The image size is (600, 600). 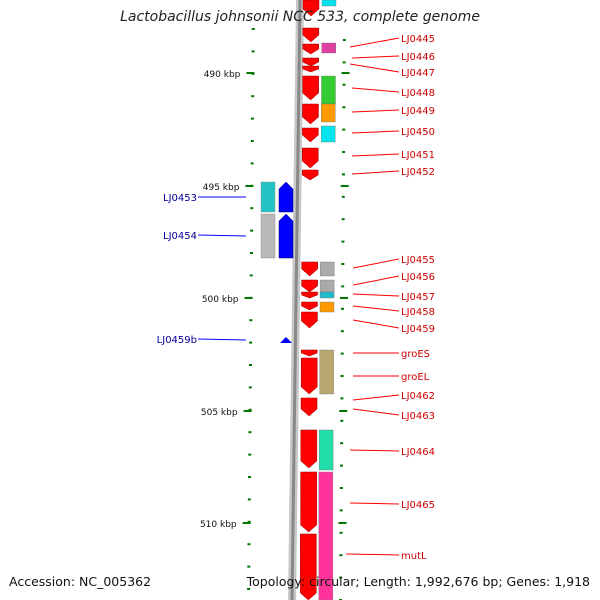 What do you see at coordinates (418, 329) in the screenshot?
I see `gene-label-lj0459: LJ0459` at bounding box center [418, 329].